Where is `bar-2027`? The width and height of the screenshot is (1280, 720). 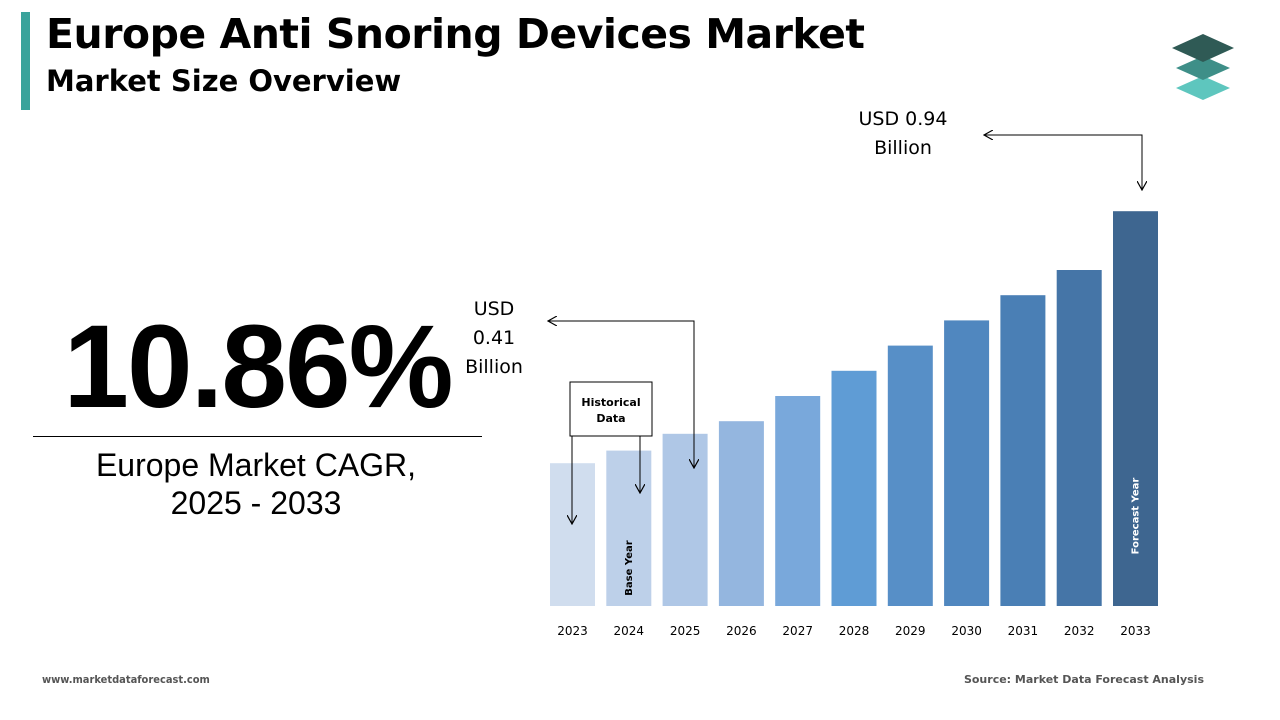 bar-2027 is located at coordinates (798, 501).